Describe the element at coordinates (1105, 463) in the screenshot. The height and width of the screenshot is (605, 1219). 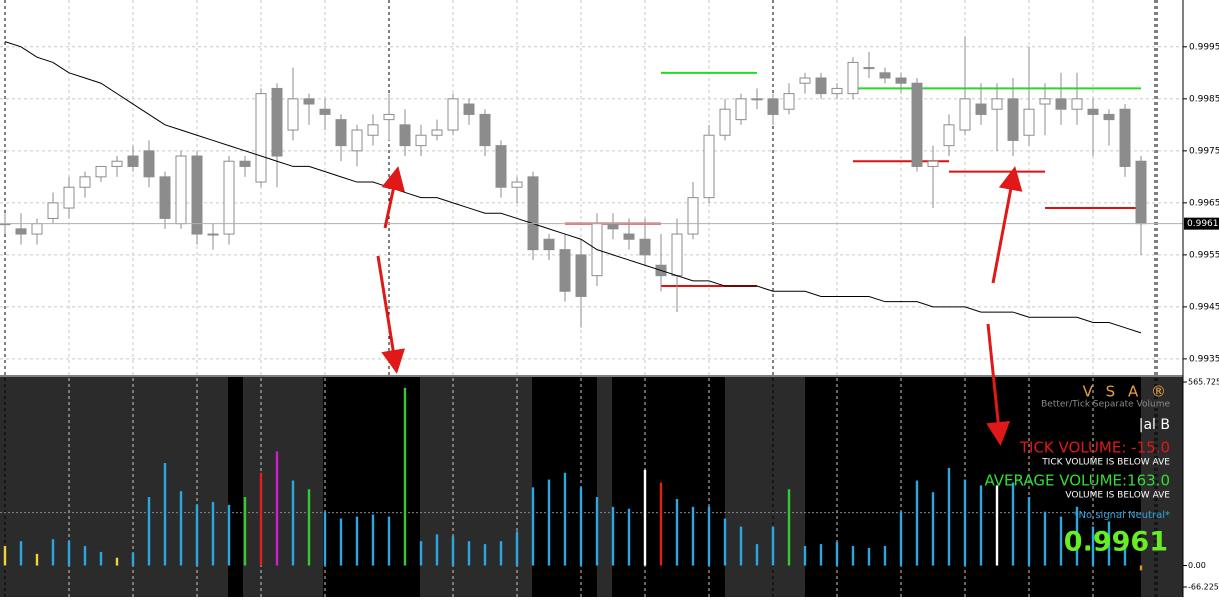
I see `annotation: TICK VOLUME IS BELOW AVE` at that location.